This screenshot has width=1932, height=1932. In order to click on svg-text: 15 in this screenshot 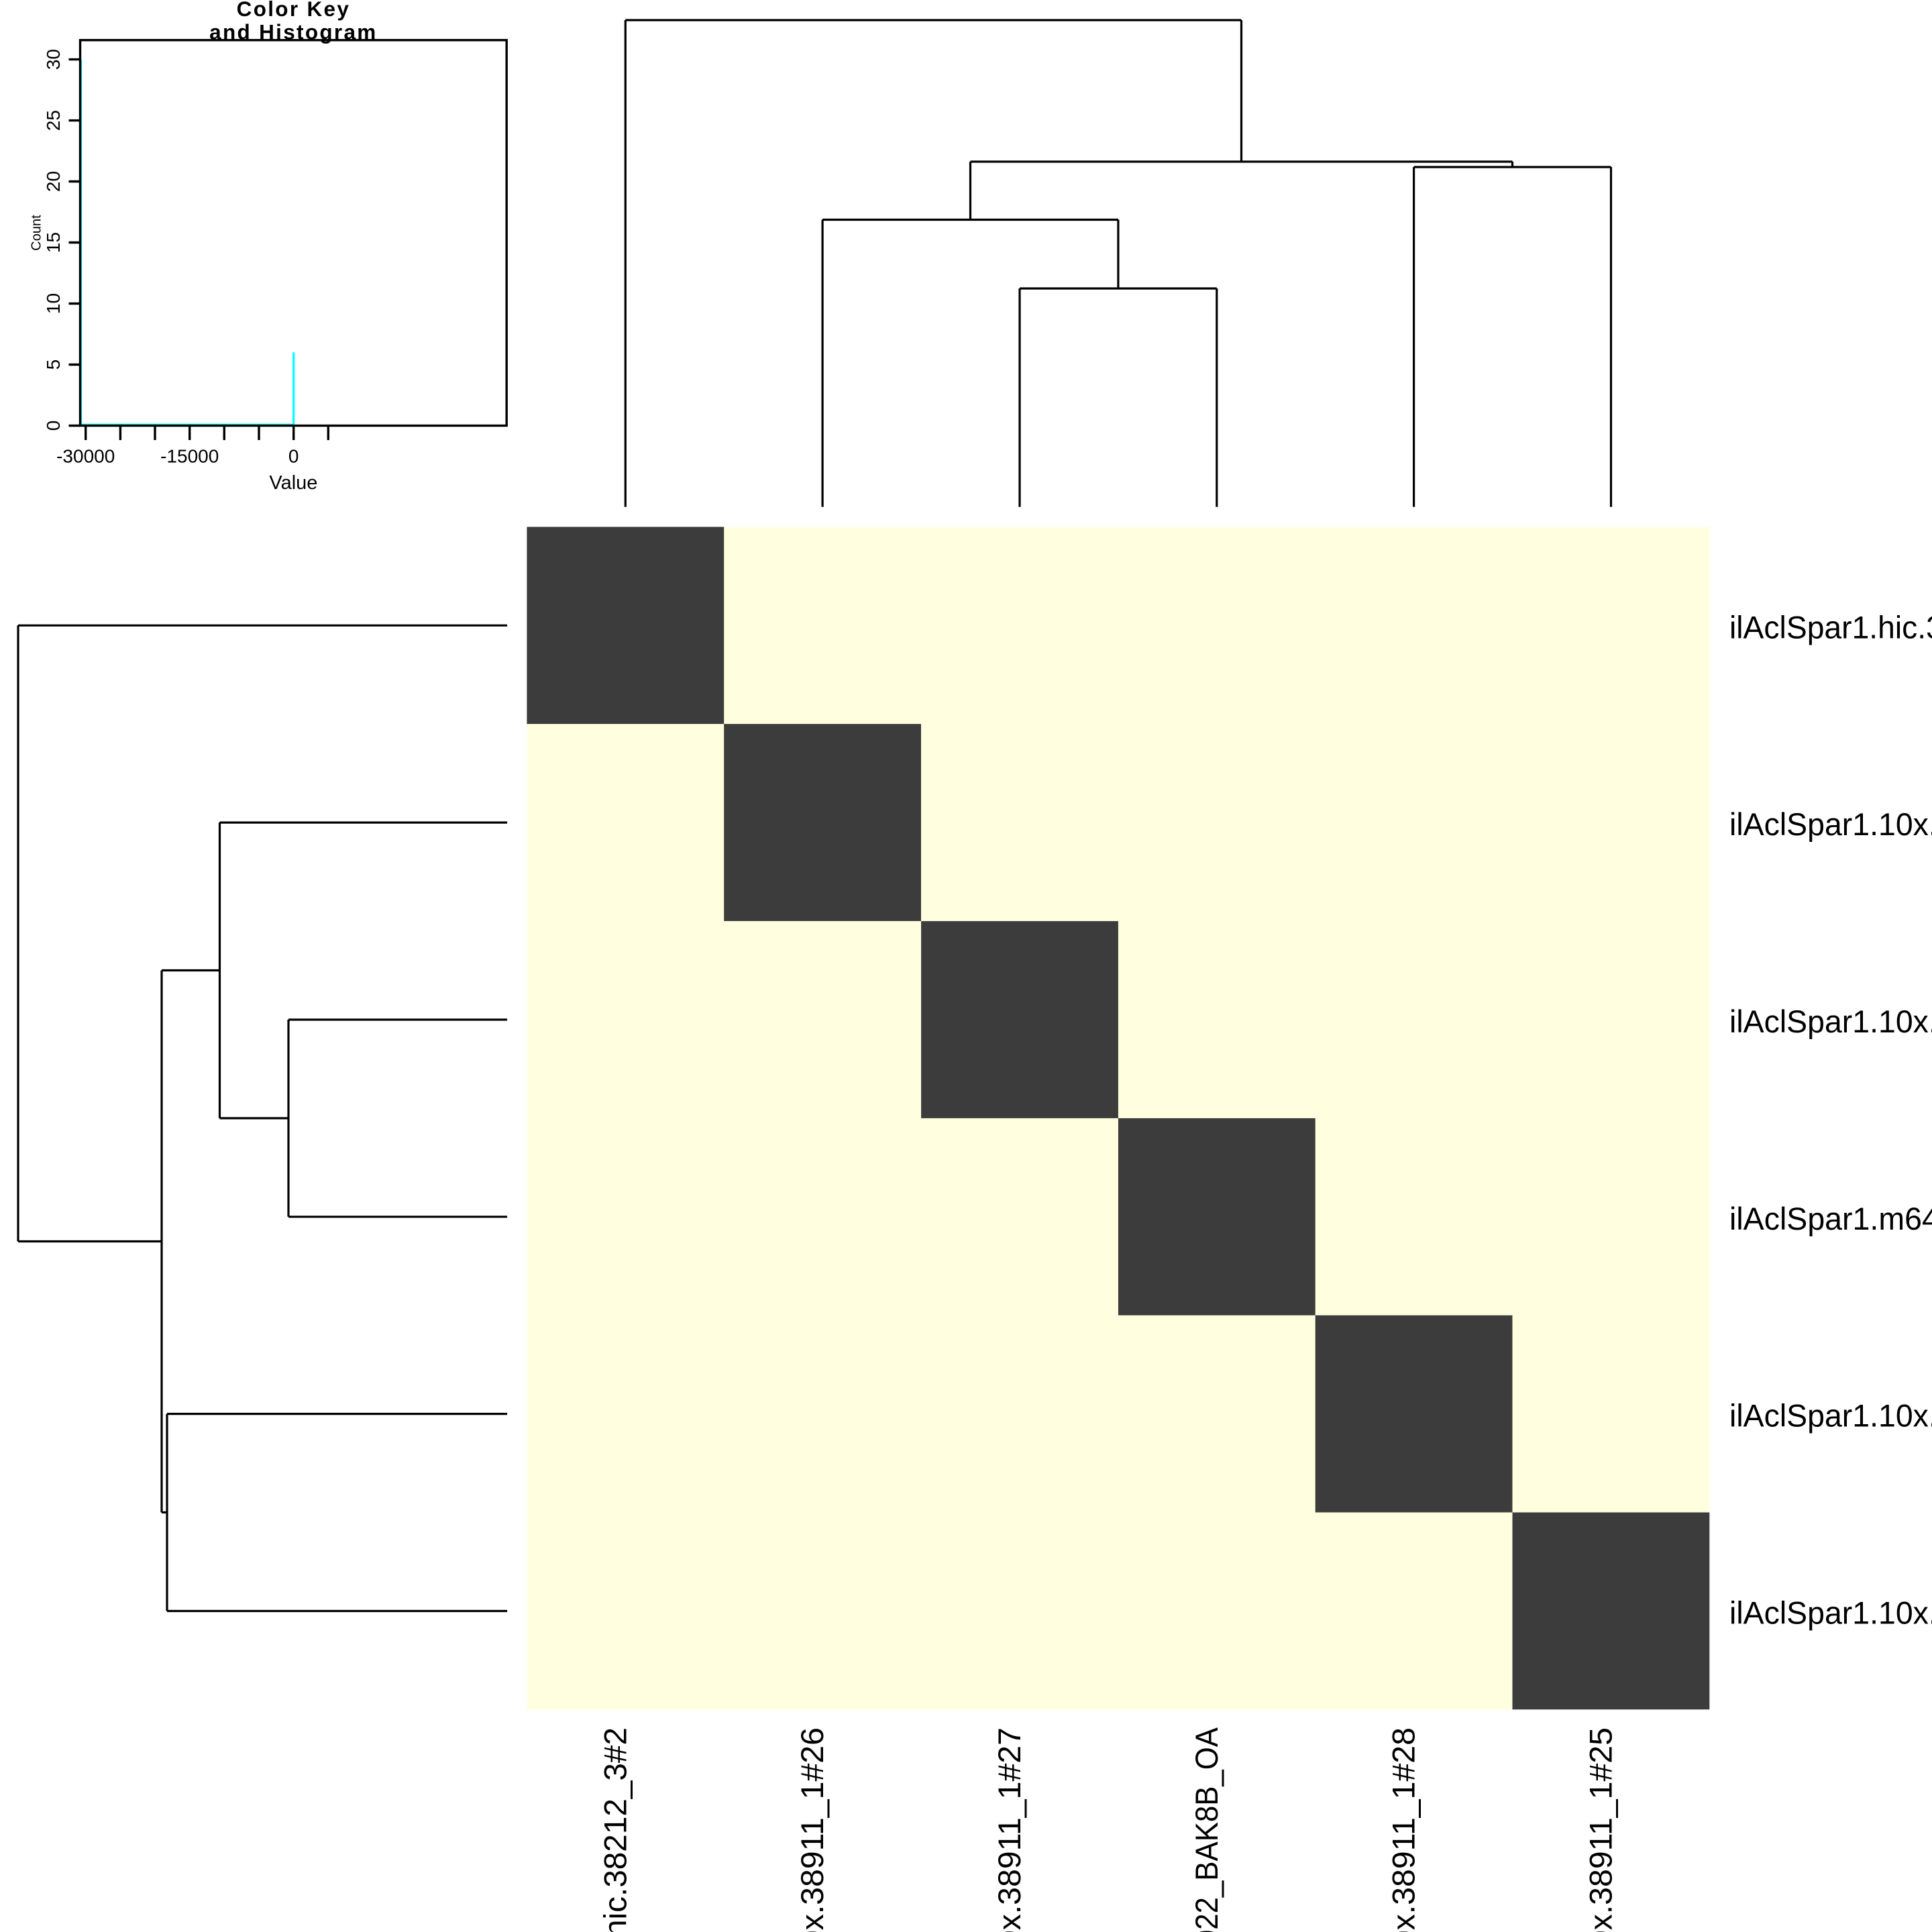, I will do `click(53, 242)`.